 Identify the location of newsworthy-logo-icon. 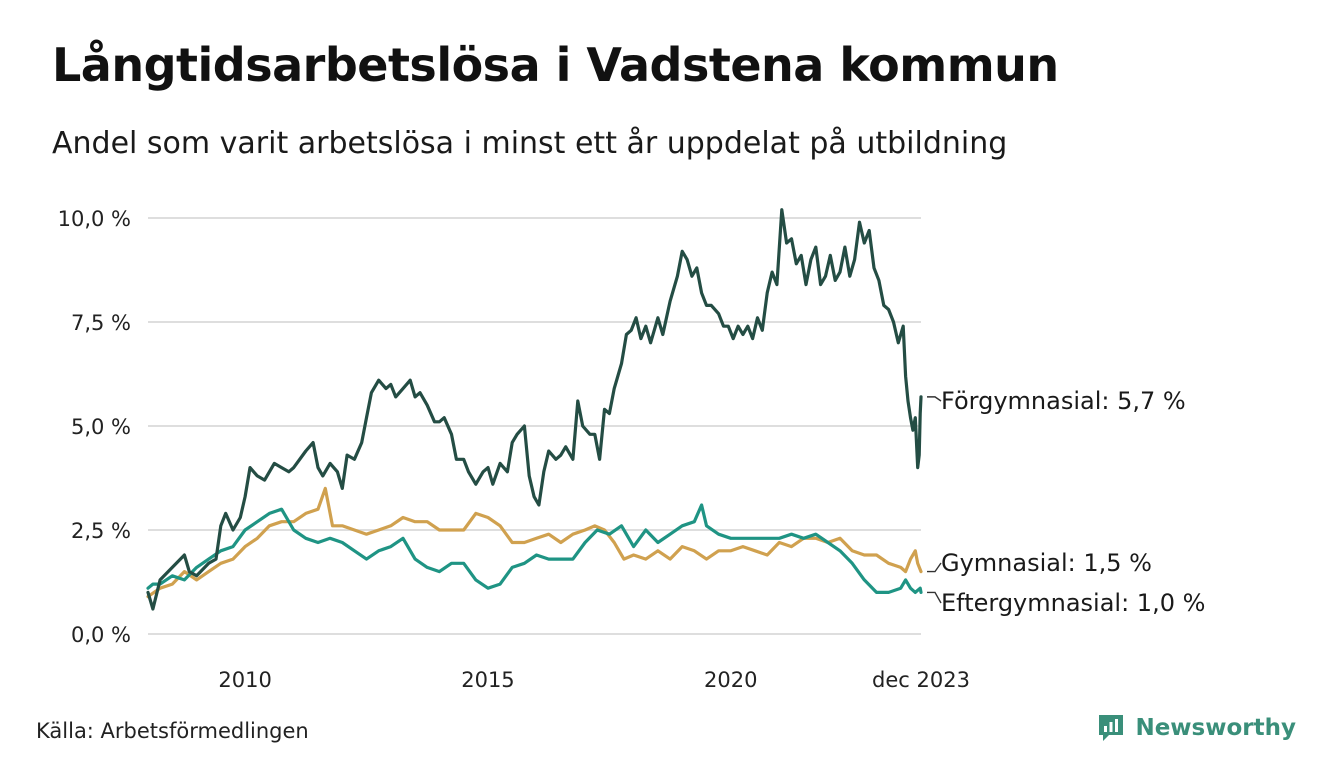
(1111, 728).